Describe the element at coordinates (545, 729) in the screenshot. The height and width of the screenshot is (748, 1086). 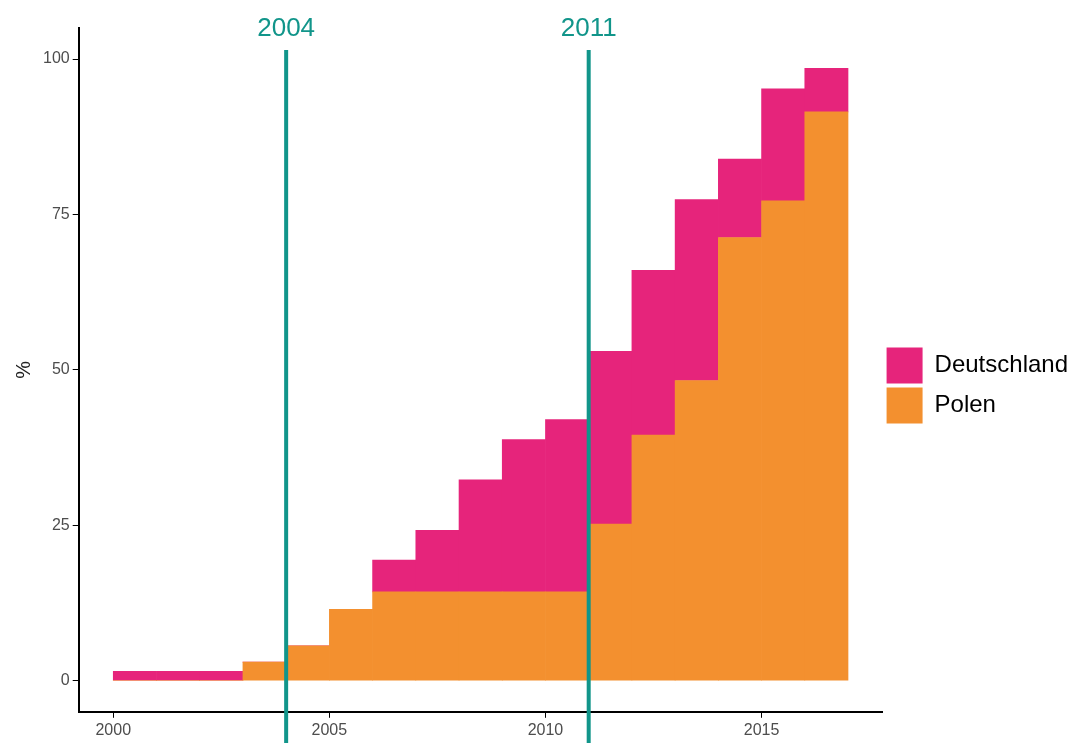
I see `x-tick-label: 2010` at that location.